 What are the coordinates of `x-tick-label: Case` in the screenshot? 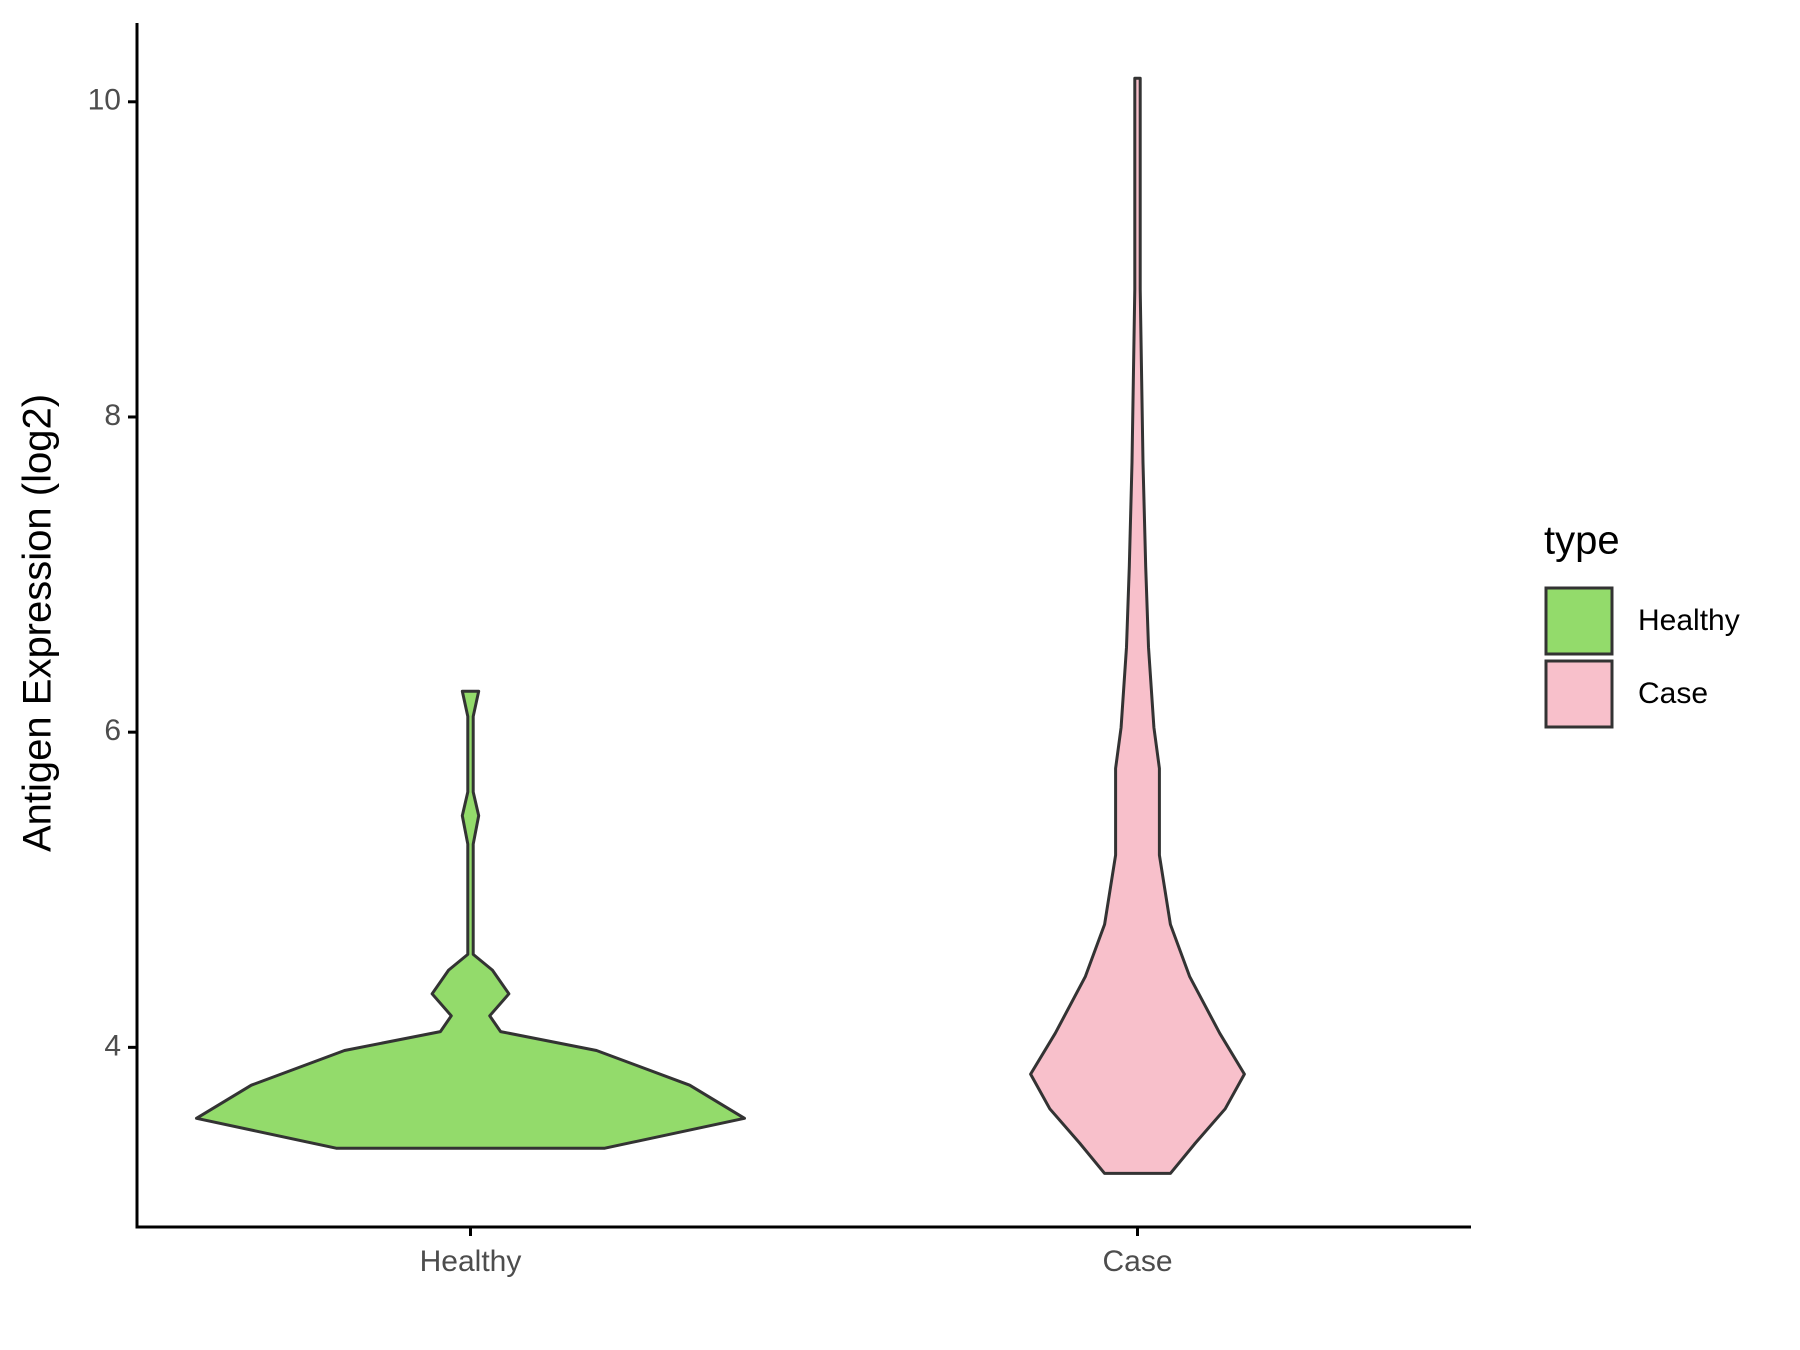 It's located at (1137, 1261).